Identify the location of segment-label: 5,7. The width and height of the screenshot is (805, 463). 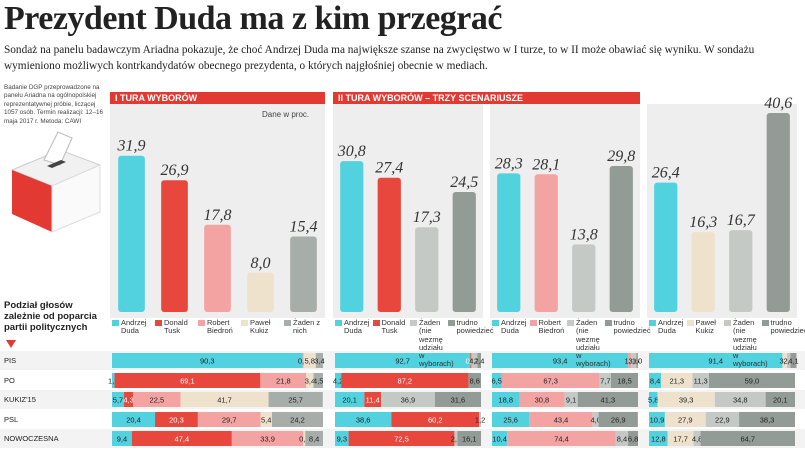
(118, 400).